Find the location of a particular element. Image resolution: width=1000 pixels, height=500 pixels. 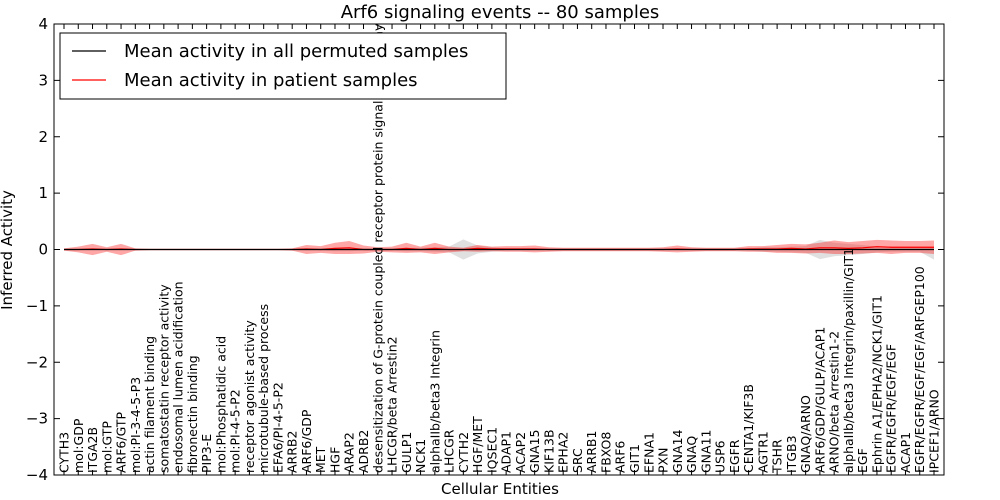

y-tick-label: 4 is located at coordinates (43, 24).